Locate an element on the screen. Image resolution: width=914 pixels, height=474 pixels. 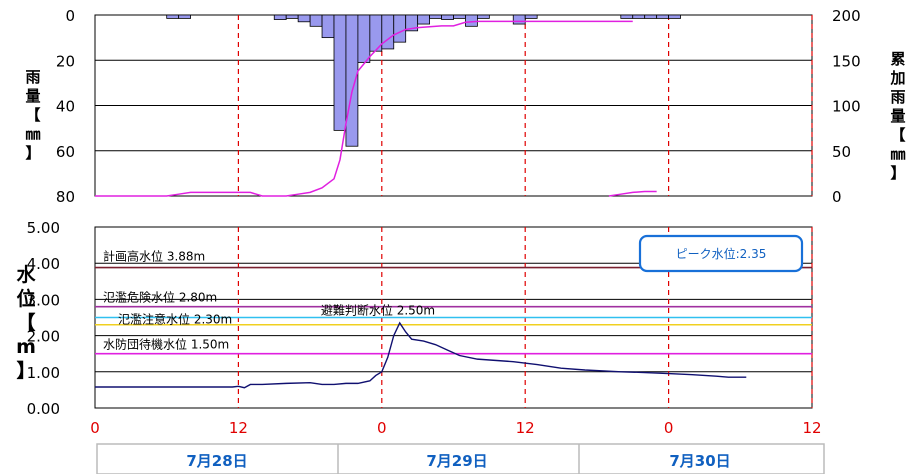
water-y-label: 水位【 m】 is located at coordinates (26, 323).